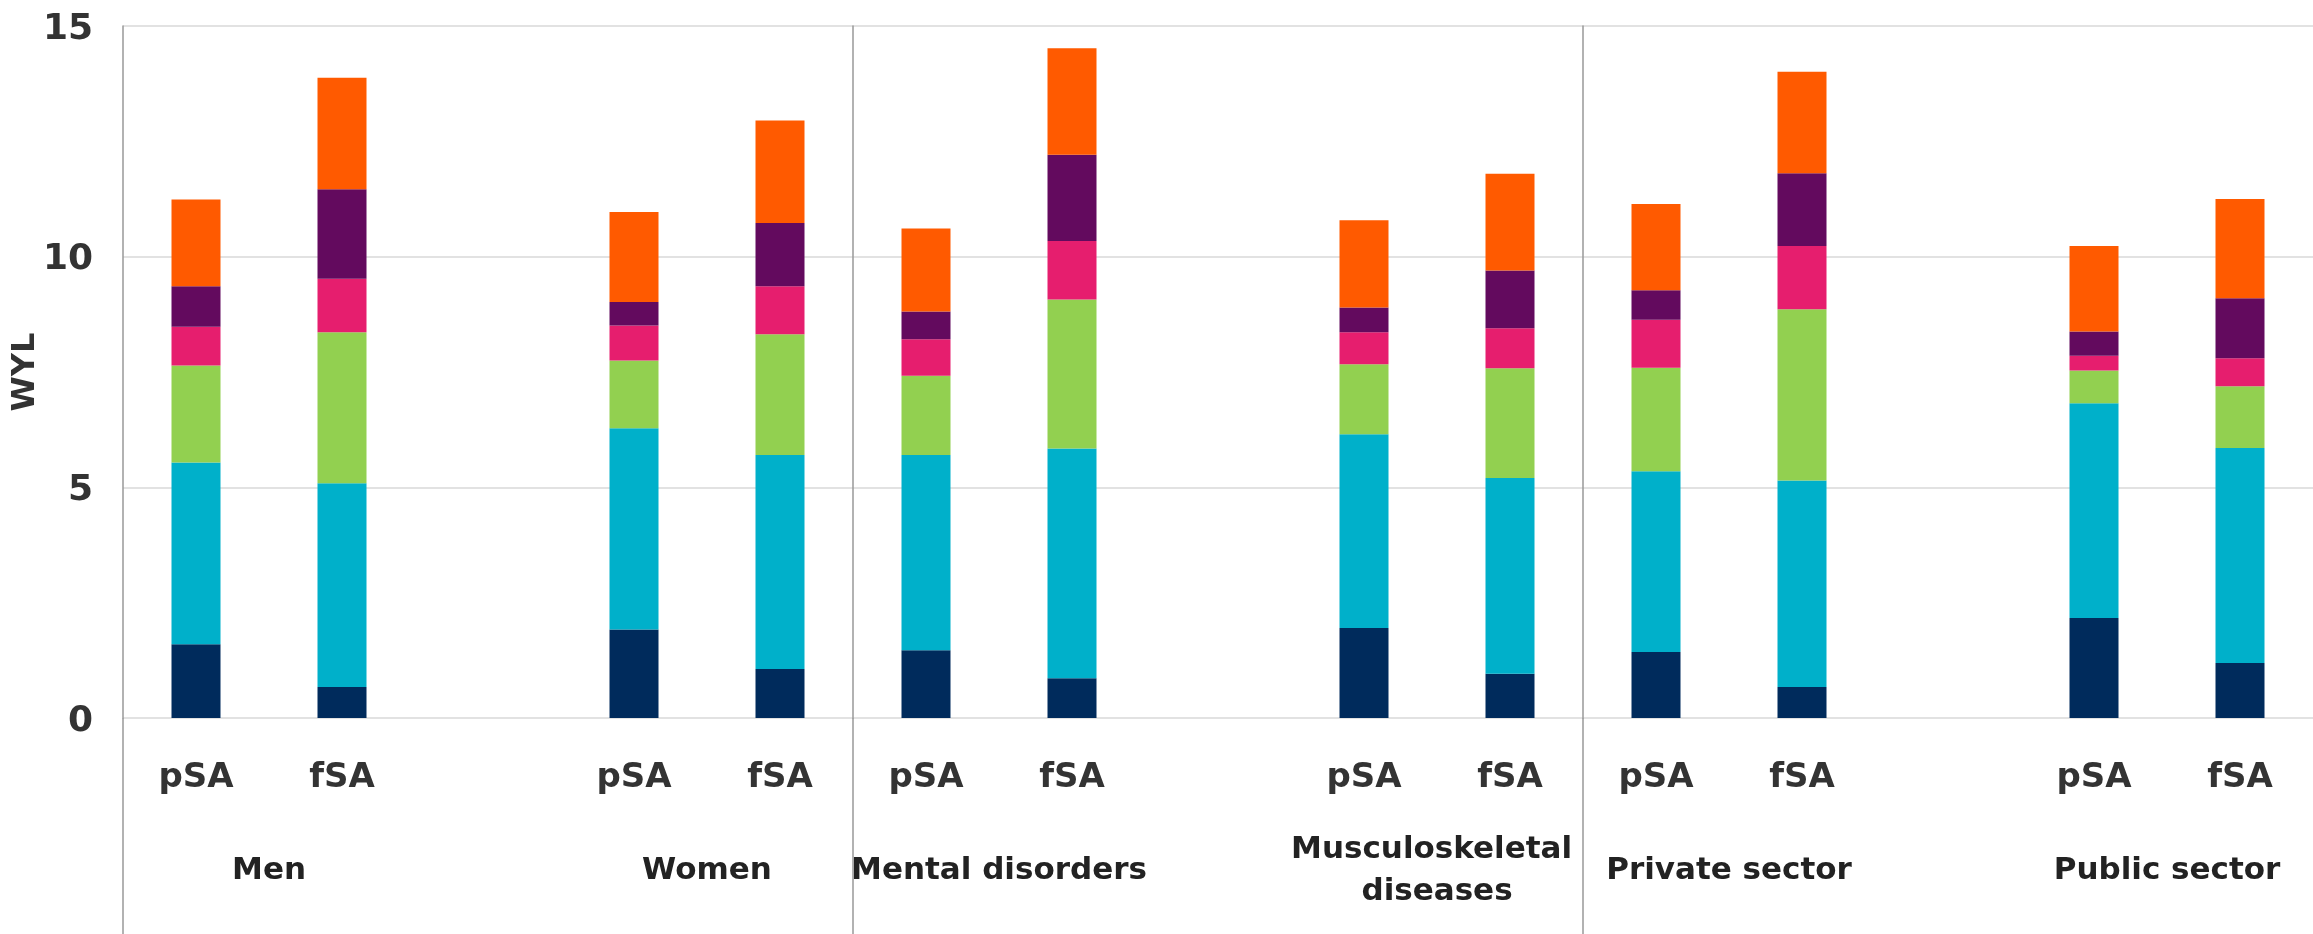  What do you see at coordinates (67, 26) in the screenshot?
I see `y-tick-label: 15` at bounding box center [67, 26].